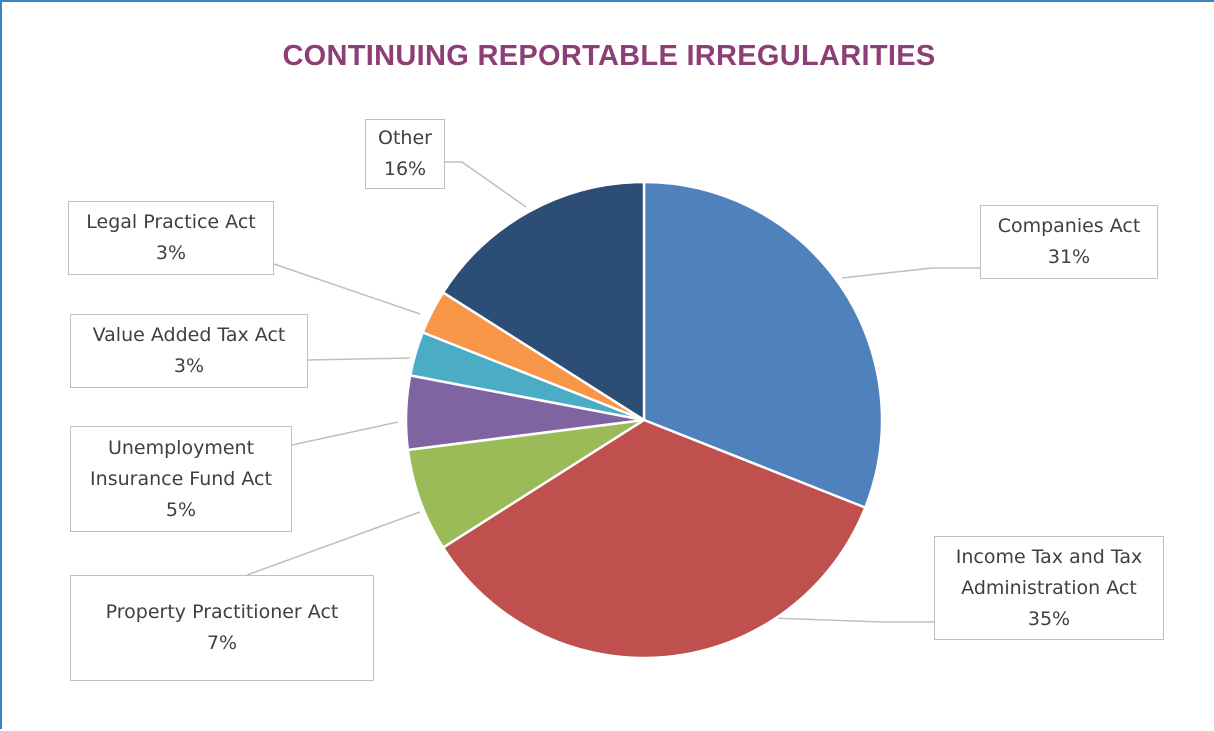 Image resolution: width=1214 pixels, height=731 pixels. I want to click on data-label-category: Companies Act, so click(1069, 226).